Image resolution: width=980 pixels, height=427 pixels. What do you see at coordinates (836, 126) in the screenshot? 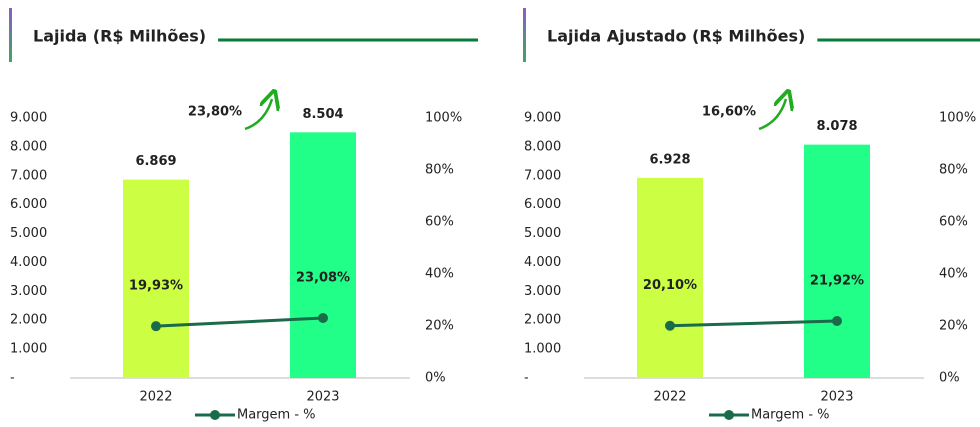
I see `bar-label: 8.078` at bounding box center [836, 126].